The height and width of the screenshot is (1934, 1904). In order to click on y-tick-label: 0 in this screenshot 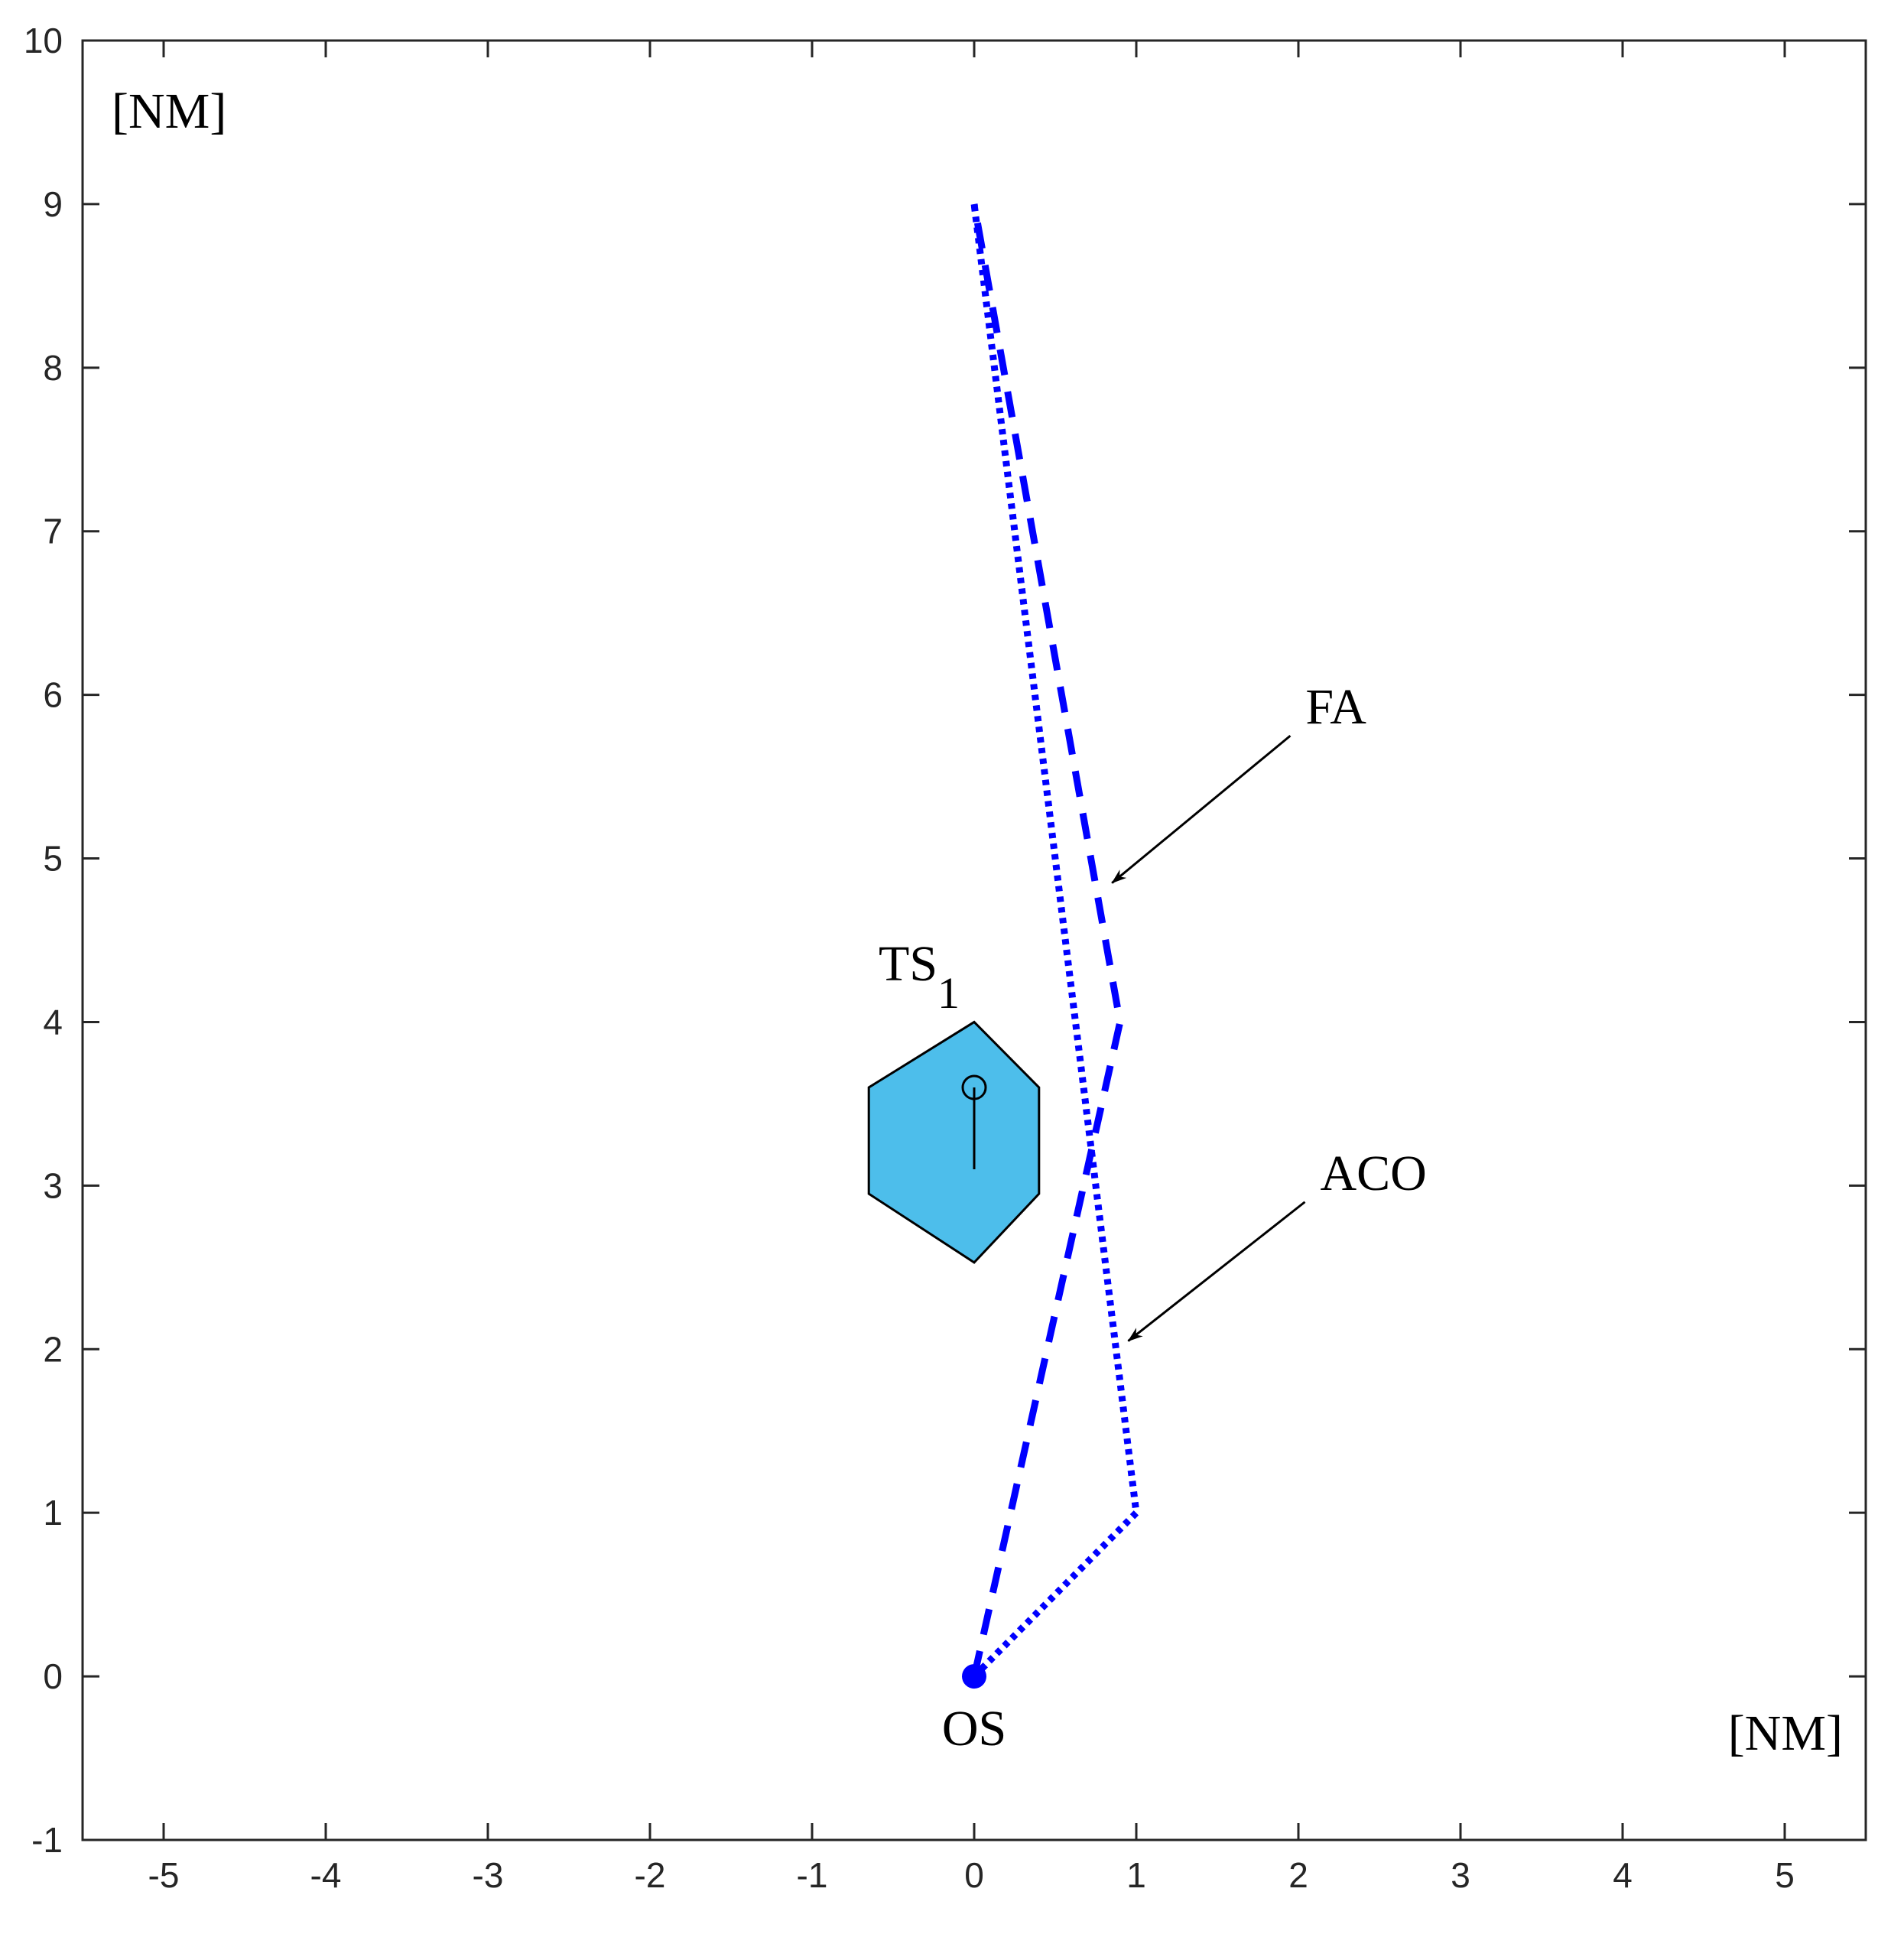, I will do `click(53, 1676)`.